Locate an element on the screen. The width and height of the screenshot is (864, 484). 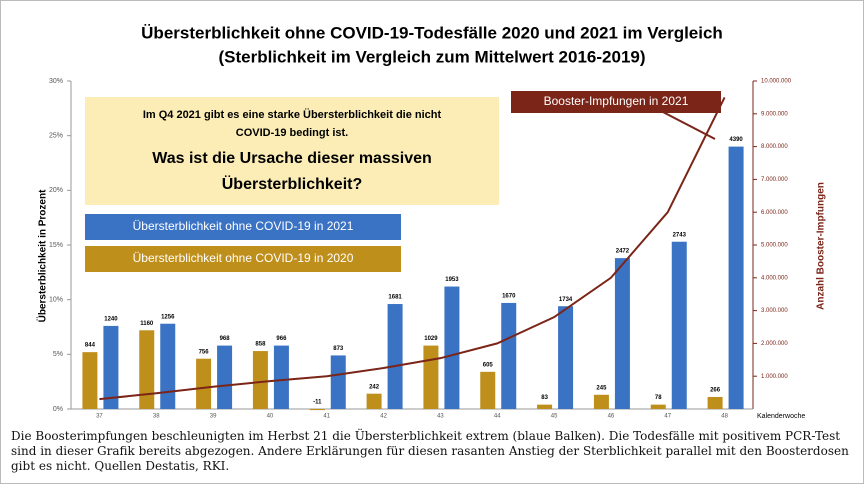
bar-count-label: 78 is located at coordinates (658, 398).